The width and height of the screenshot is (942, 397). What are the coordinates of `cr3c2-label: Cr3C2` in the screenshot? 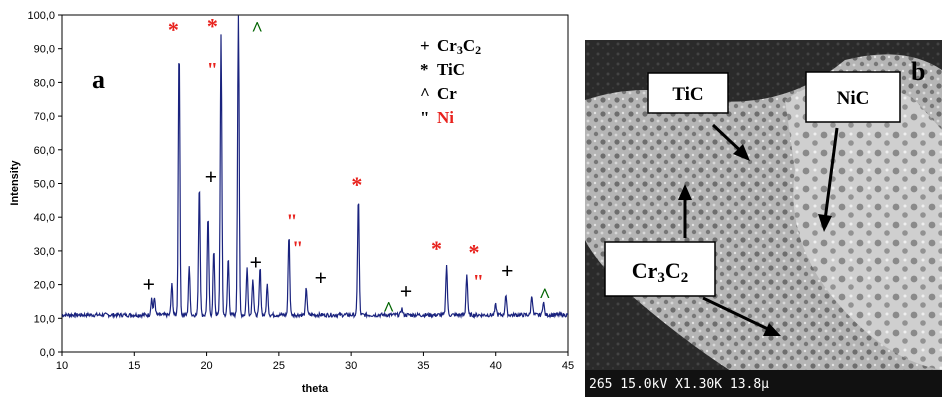 It's located at (660, 272).